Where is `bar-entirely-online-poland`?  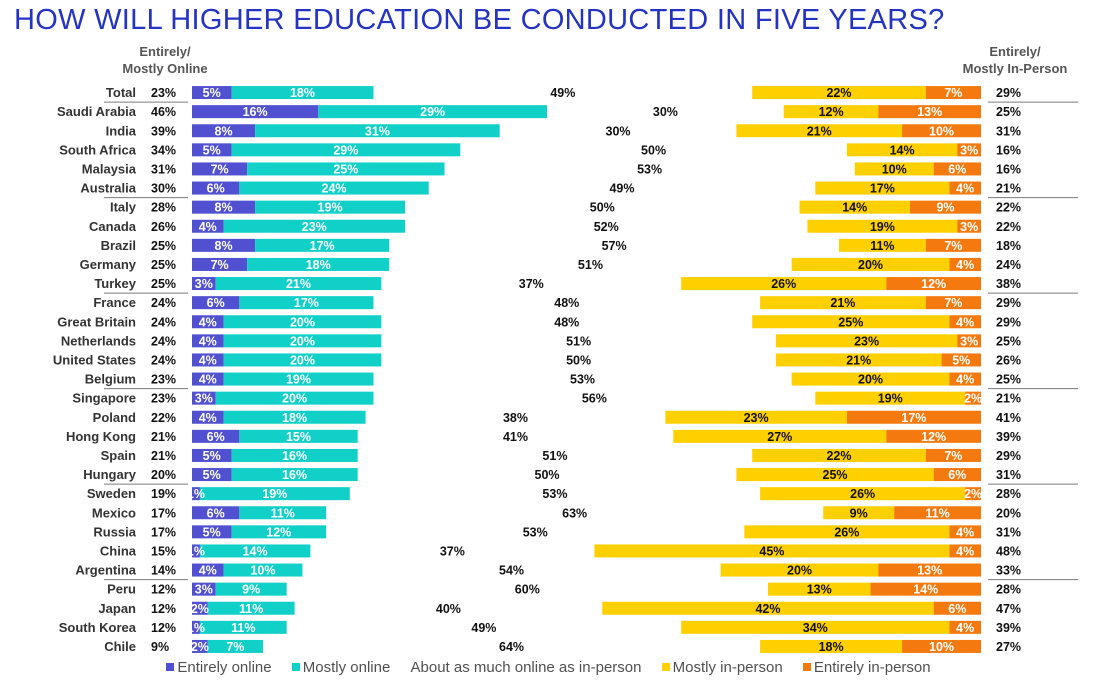
bar-entirely-online-poland is located at coordinates (208, 417).